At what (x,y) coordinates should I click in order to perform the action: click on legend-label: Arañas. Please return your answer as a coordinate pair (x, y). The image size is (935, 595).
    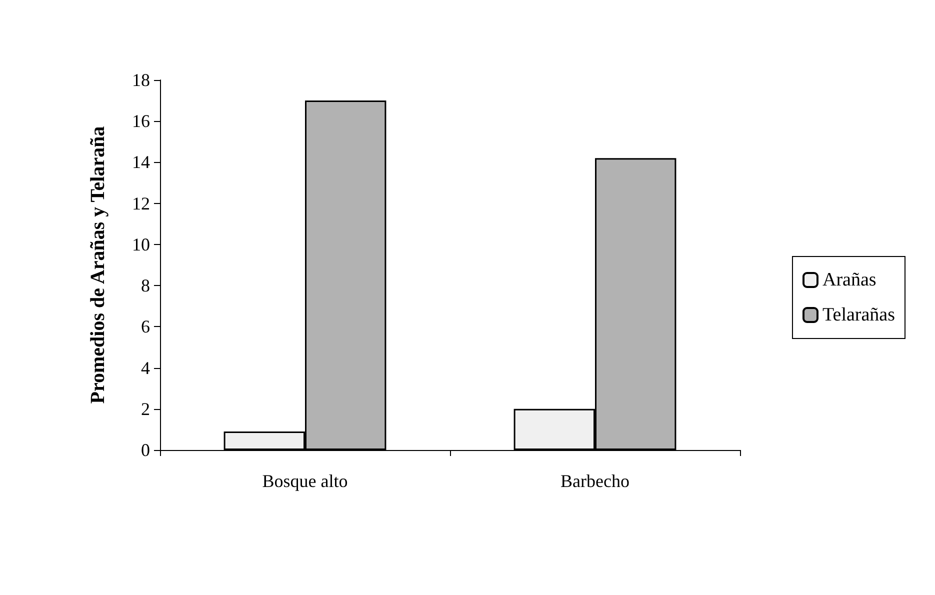
    Looking at the image, I should click on (849, 280).